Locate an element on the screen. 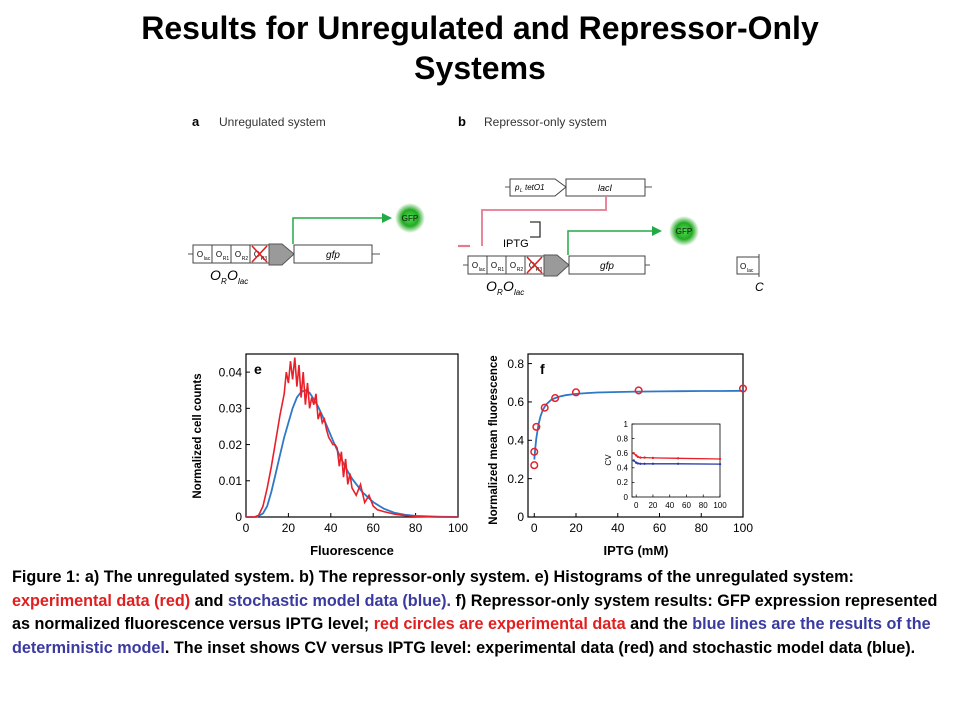  expression-arrow-a is located at coordinates (337, 230).